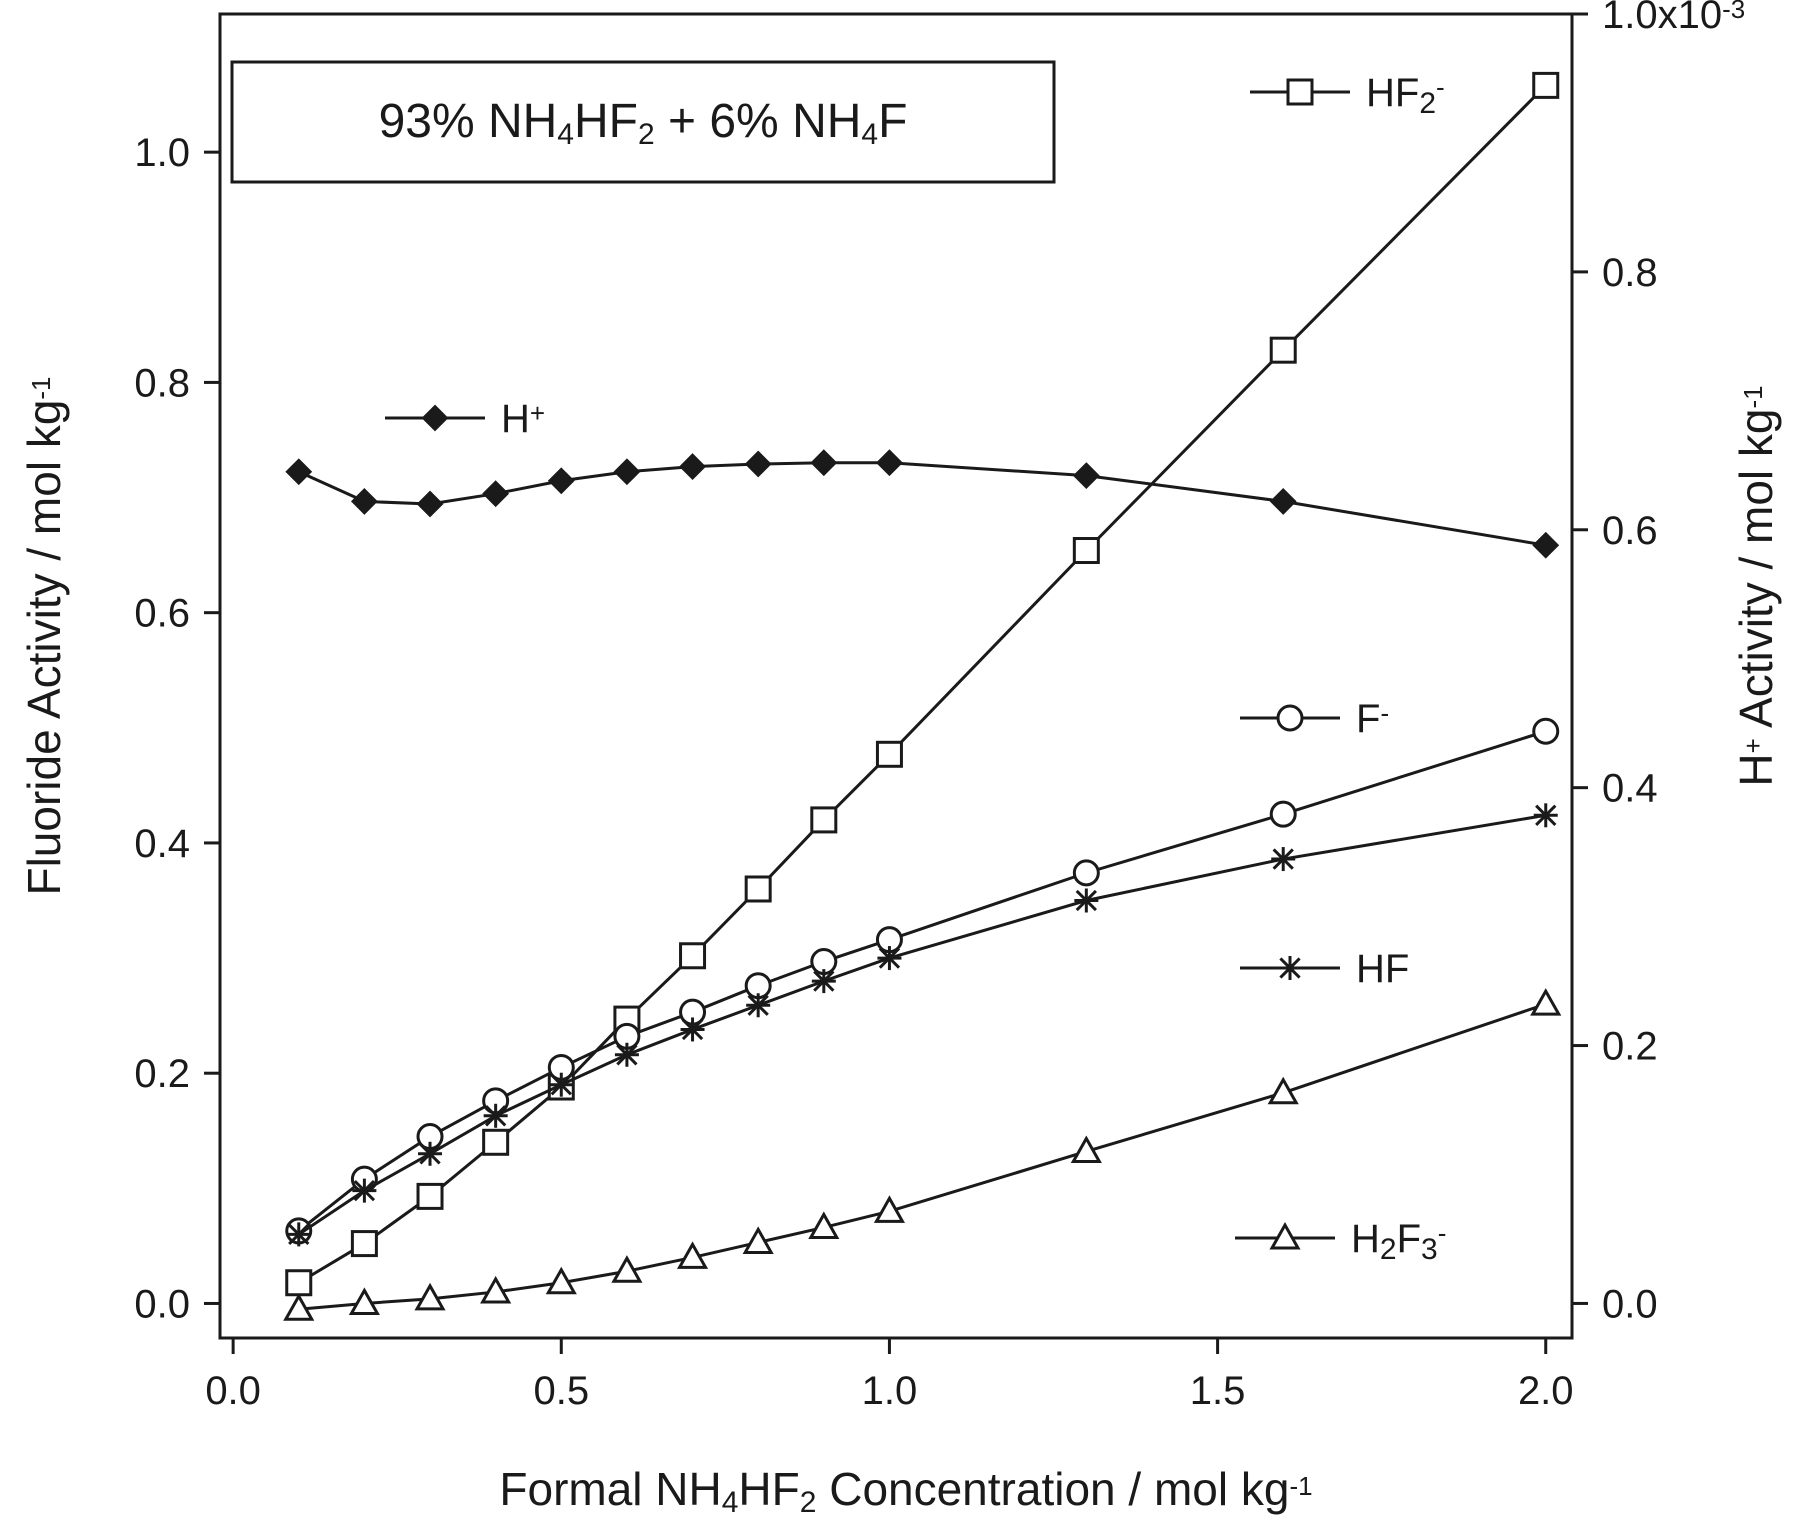  Describe the element at coordinates (1673, 18) in the screenshot. I see `y-right-tick-label: 1.0x10-3` at that location.